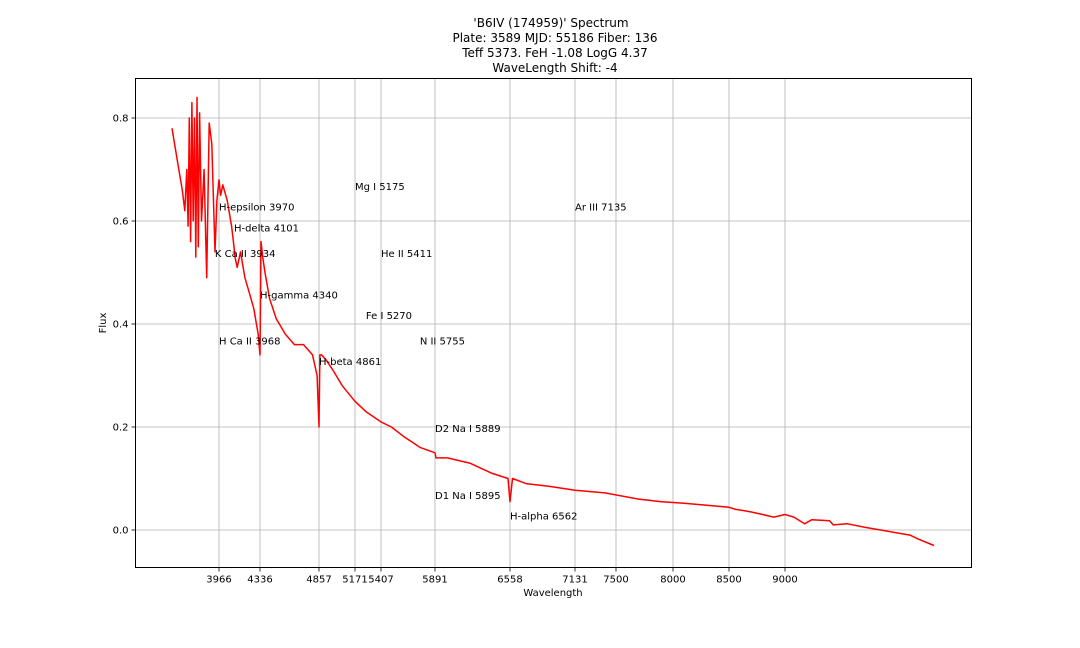 Image resolution: width=1080 pixels, height=648 pixels. I want to click on x-tick-label: 6558, so click(509, 580).